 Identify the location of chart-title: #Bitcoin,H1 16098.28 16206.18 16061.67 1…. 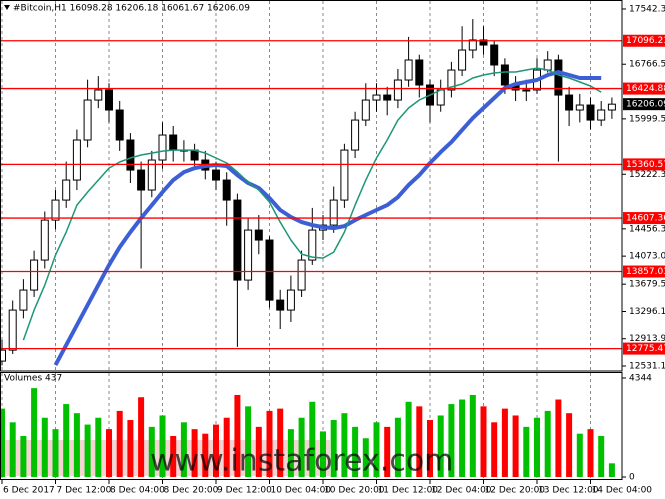
(131, 9).